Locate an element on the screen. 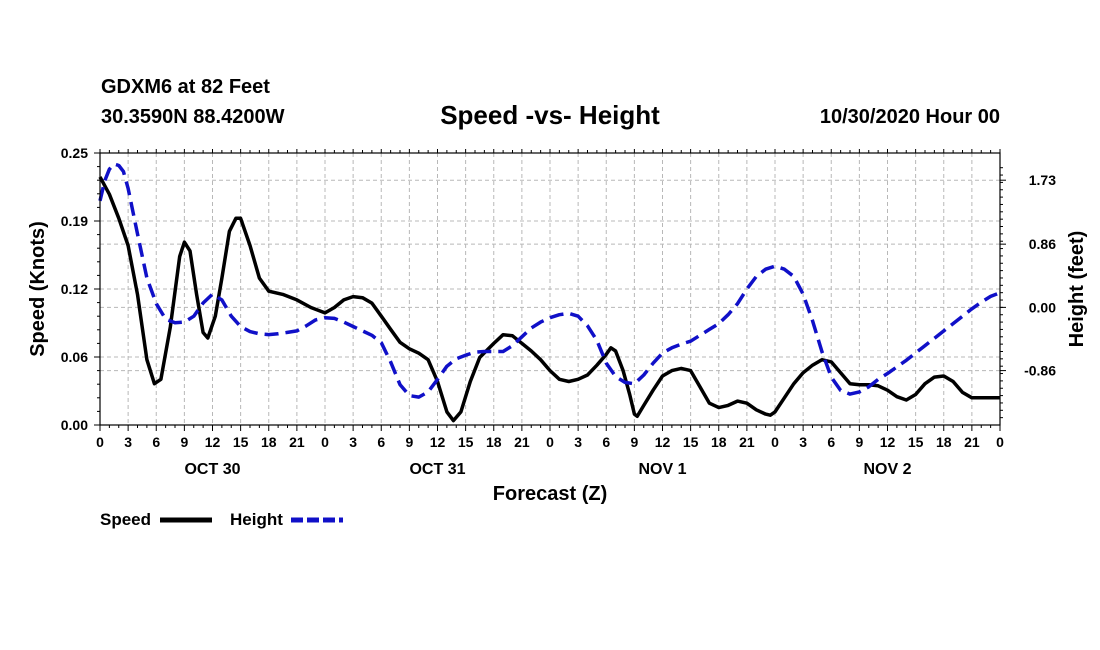 Image resolution: width=1100 pixels, height=650 pixels. right-y-axis-title: Height (feet) is located at coordinates (1077, 289).